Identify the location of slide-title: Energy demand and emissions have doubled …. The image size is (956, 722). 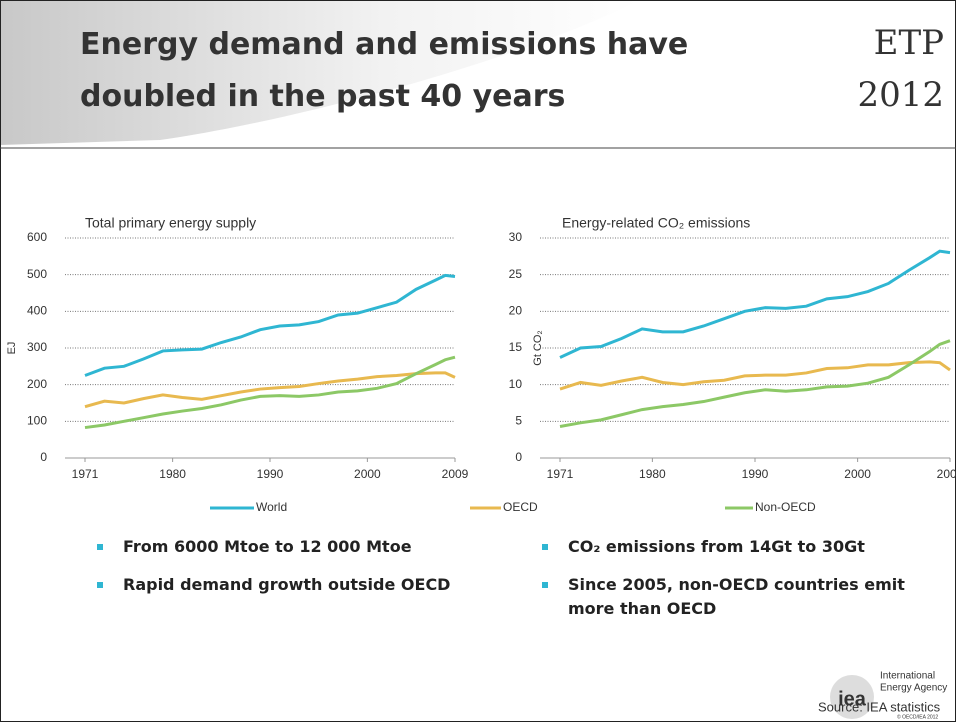
(384, 70).